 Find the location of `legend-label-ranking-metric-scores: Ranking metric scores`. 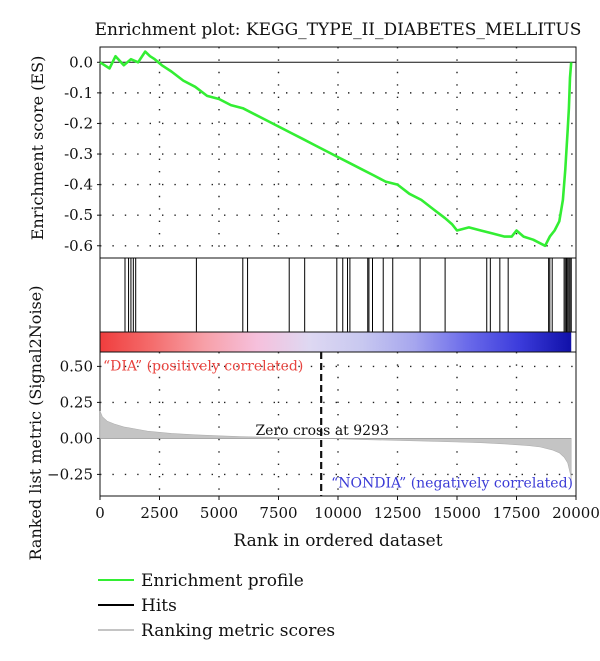

legend-label-ranking-metric-scores: Ranking metric scores is located at coordinates (238, 631).